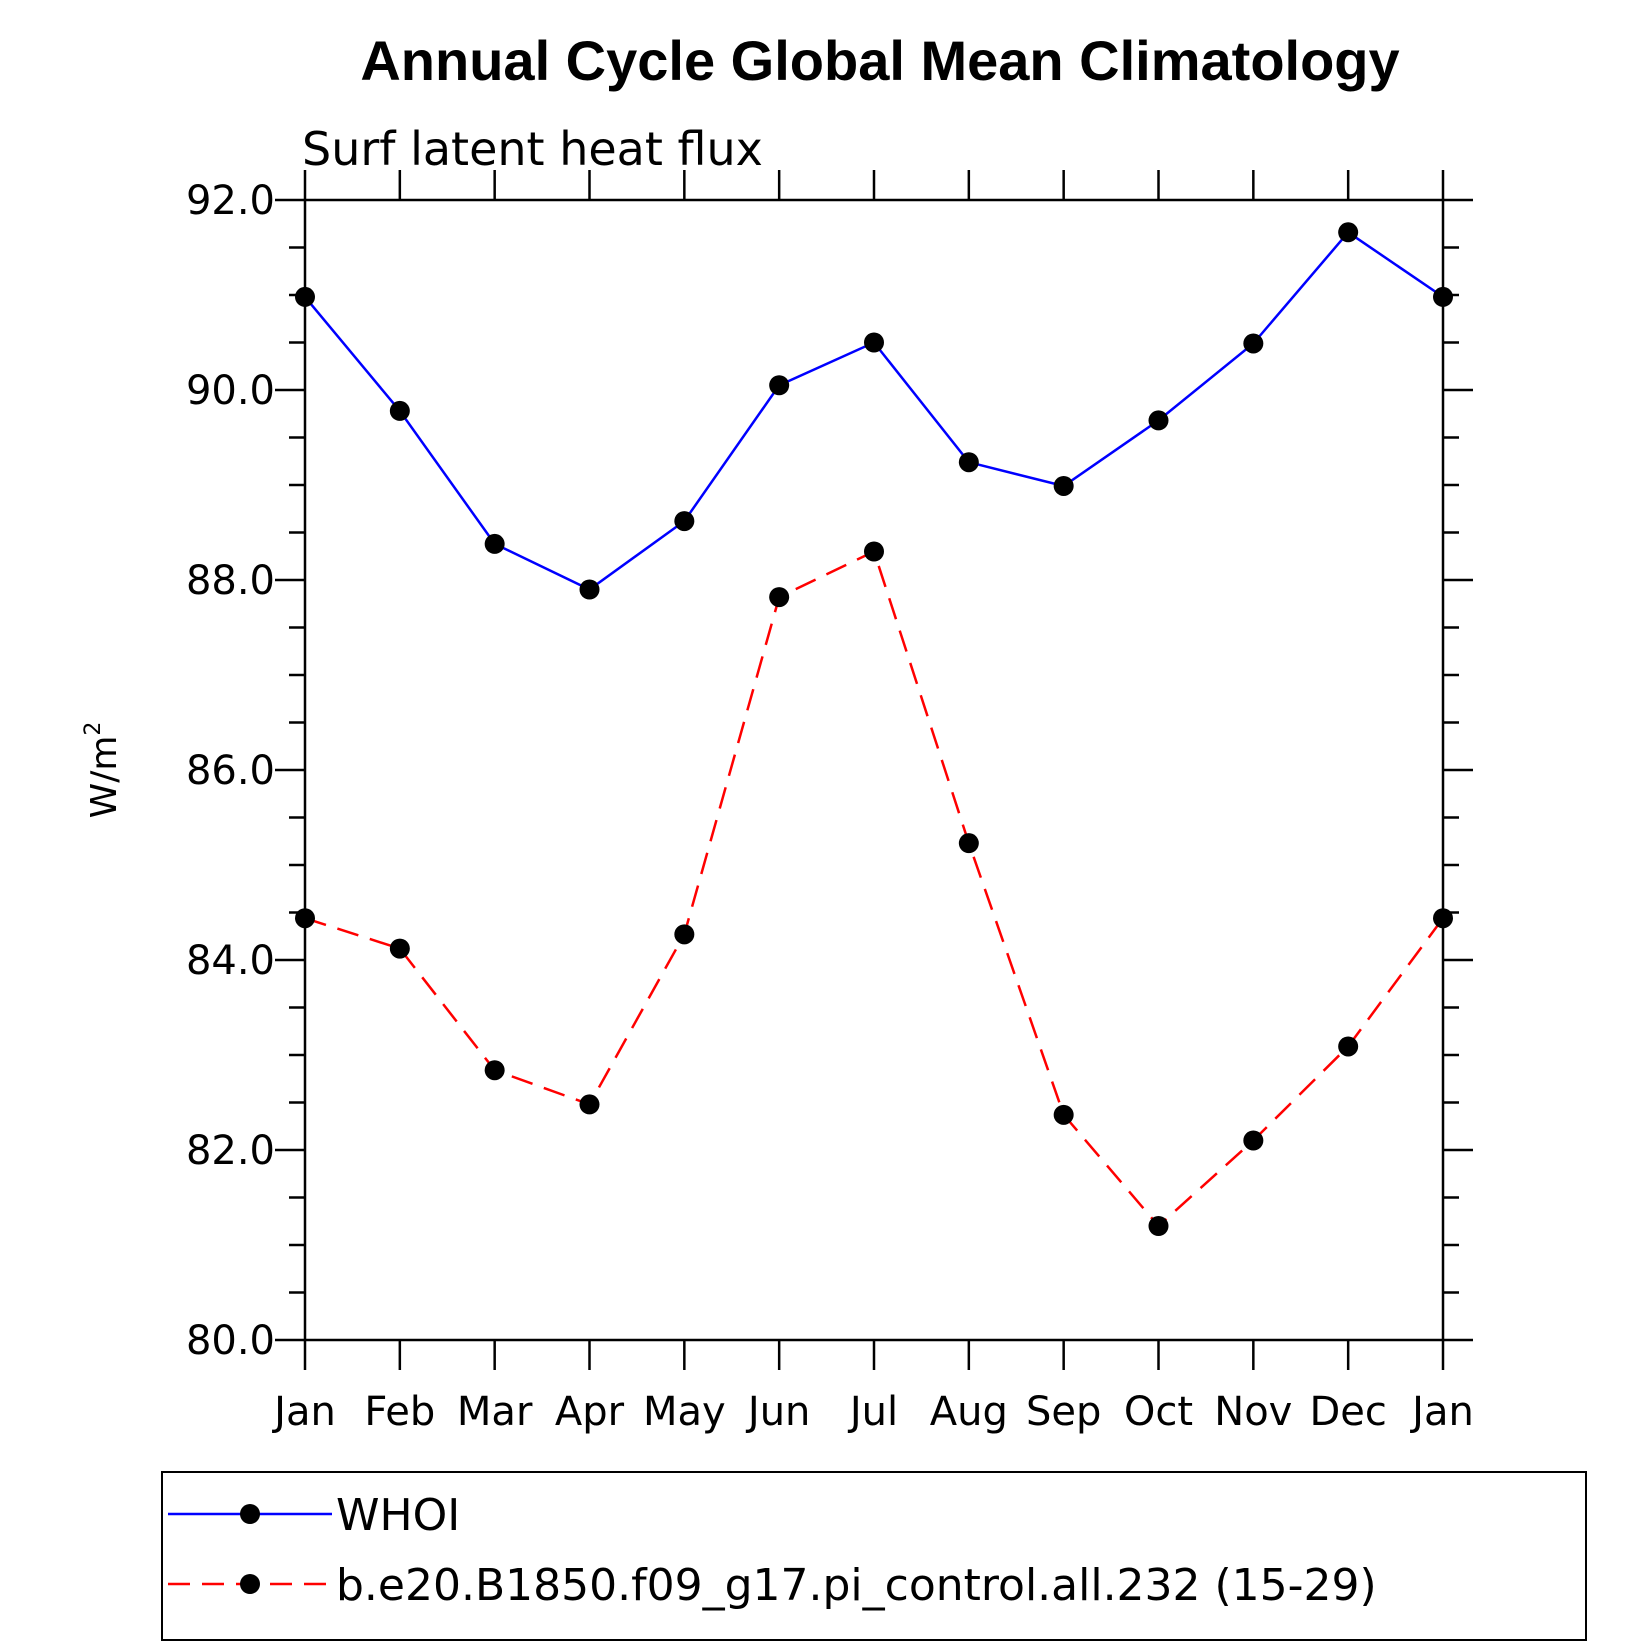  What do you see at coordinates (230, 1341) in the screenshot?
I see `y-tick-label: 80.0` at bounding box center [230, 1341].